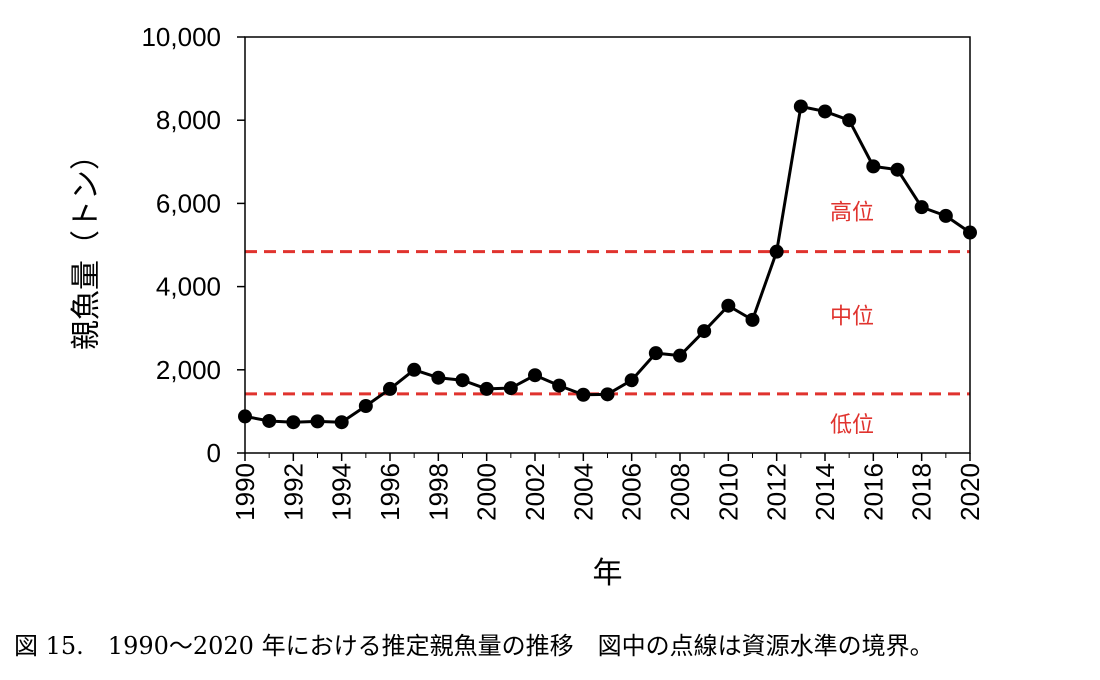 The image size is (1100, 680). Describe the element at coordinates (188, 287) in the screenshot. I see `y-tick-label: 4,000` at that location.